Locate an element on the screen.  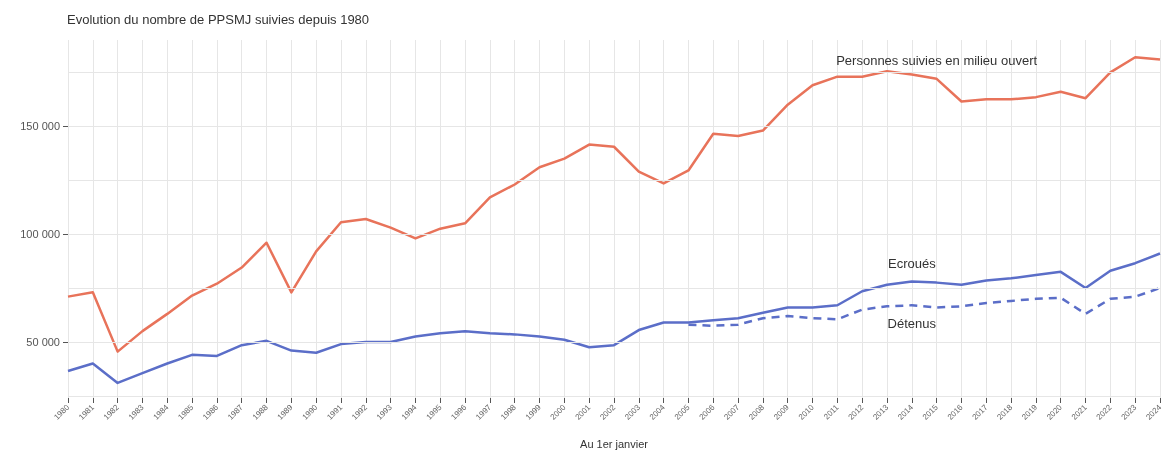
series-label: Personnes suivies en milieu ouvert is located at coordinates (937, 60).